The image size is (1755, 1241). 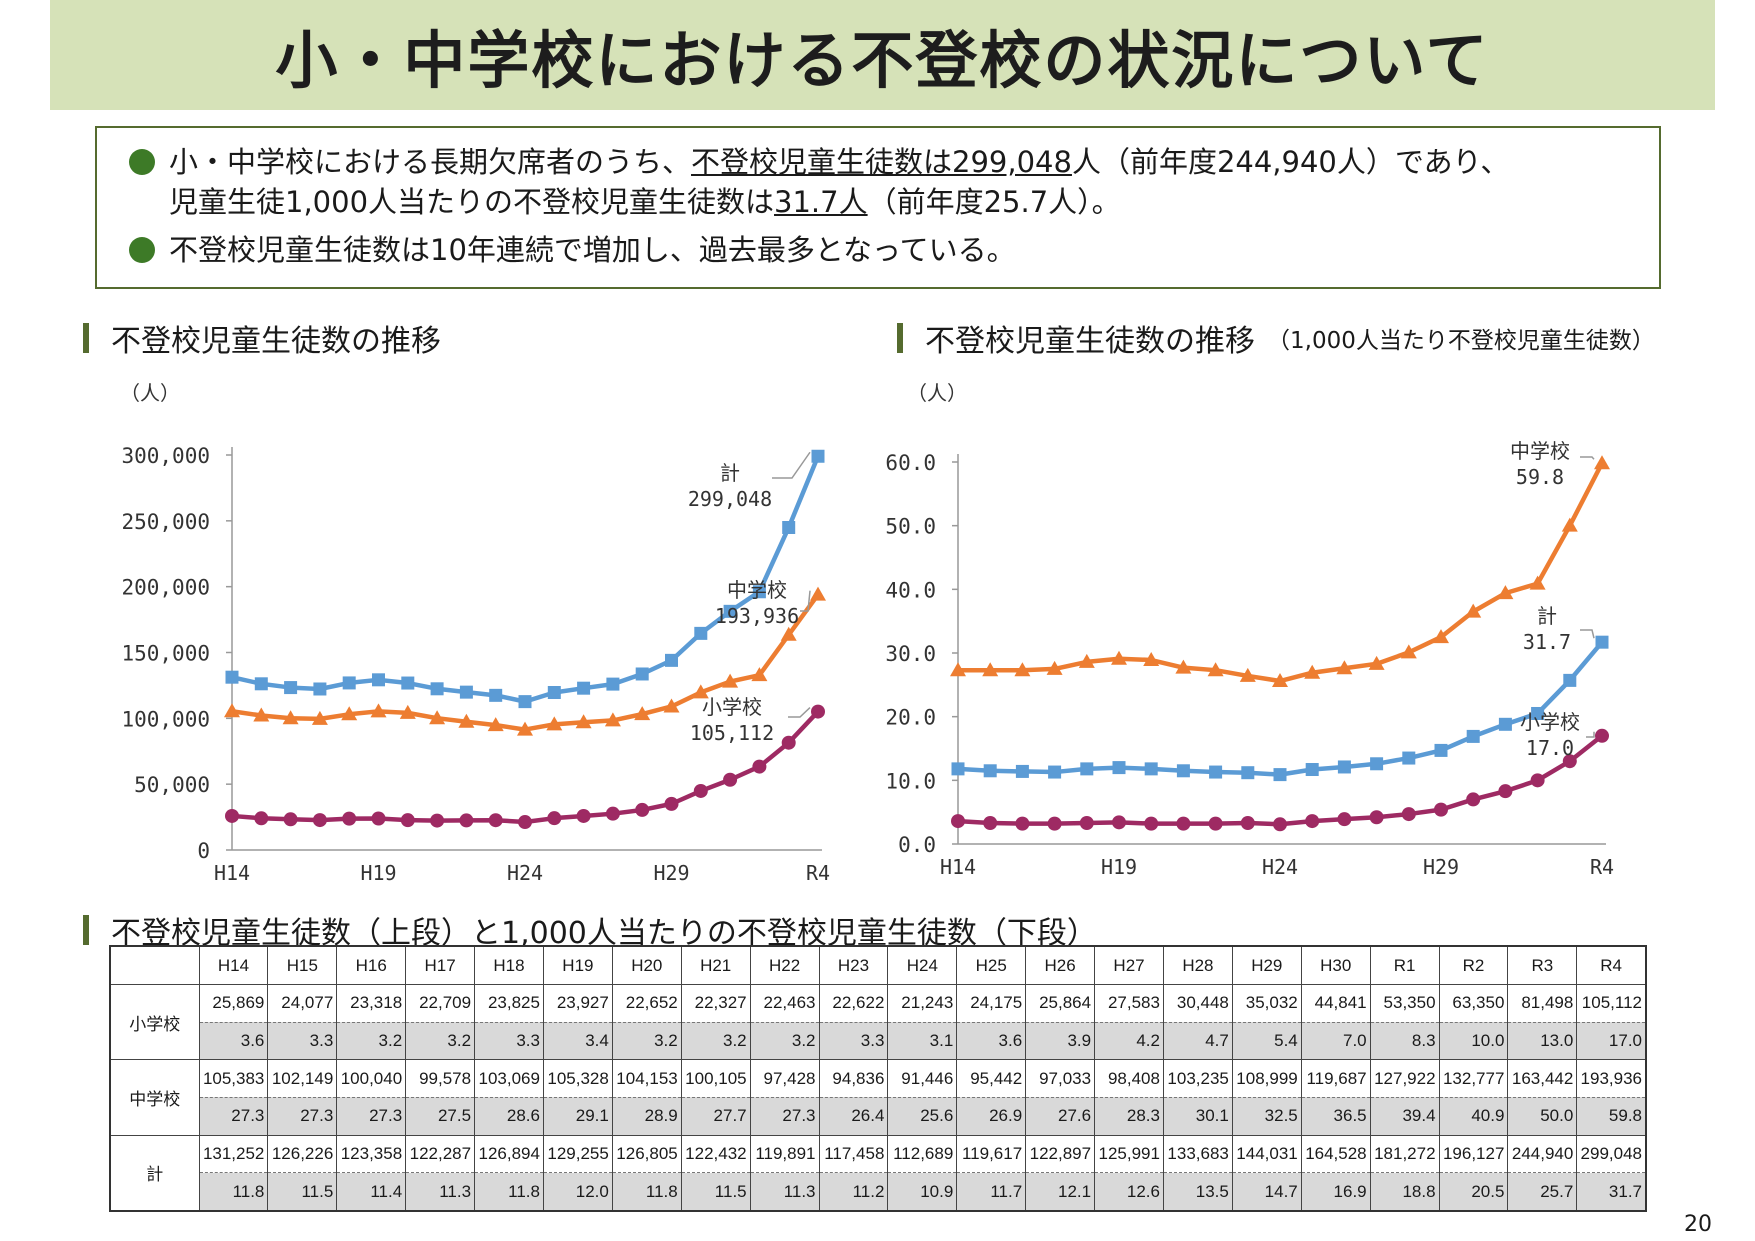 I want to click on table-cell-count: 25,869, so click(x=233, y=1003).